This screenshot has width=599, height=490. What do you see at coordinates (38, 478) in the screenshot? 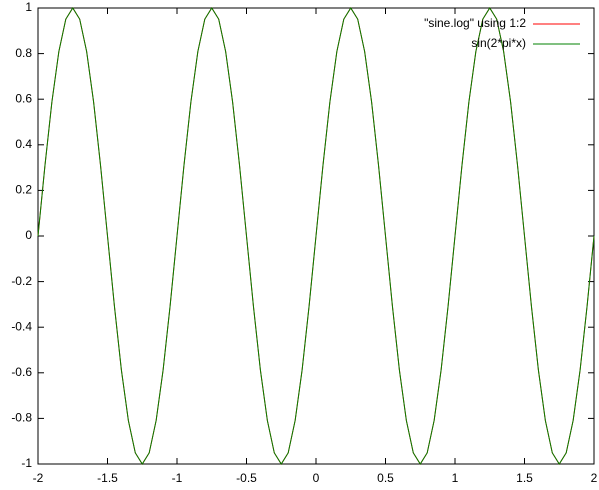
I see `x-tick-label: -2` at bounding box center [38, 478].